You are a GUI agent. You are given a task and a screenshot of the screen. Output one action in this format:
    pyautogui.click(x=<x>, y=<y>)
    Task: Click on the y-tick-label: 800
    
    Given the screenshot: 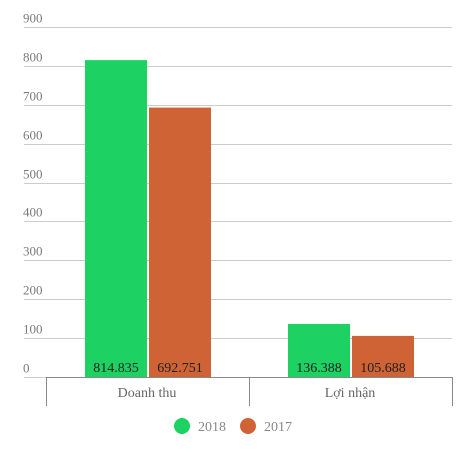 What is the action you would take?
    pyautogui.click(x=33, y=57)
    